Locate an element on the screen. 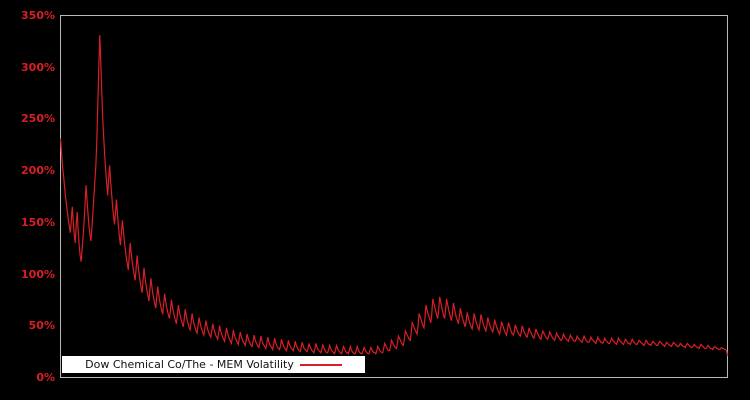 This screenshot has height=400, width=750. y-axis-label: 200% is located at coordinates (38, 171).